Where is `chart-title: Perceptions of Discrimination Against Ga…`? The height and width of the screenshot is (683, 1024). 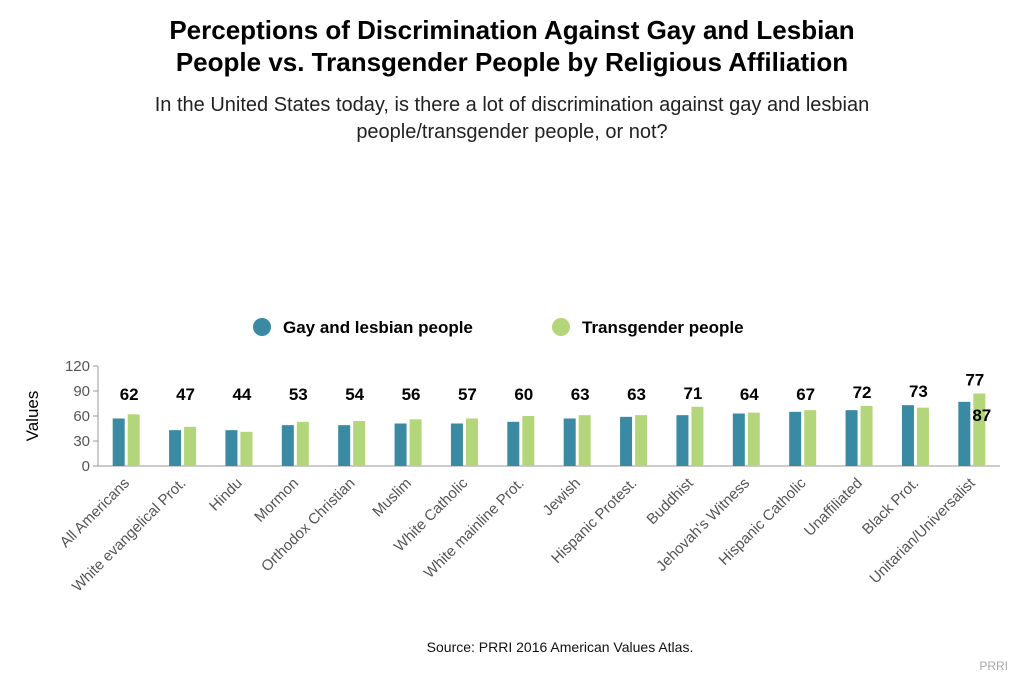
chart-title: Perceptions of Discrimination Against Ga… is located at coordinates (512, 46).